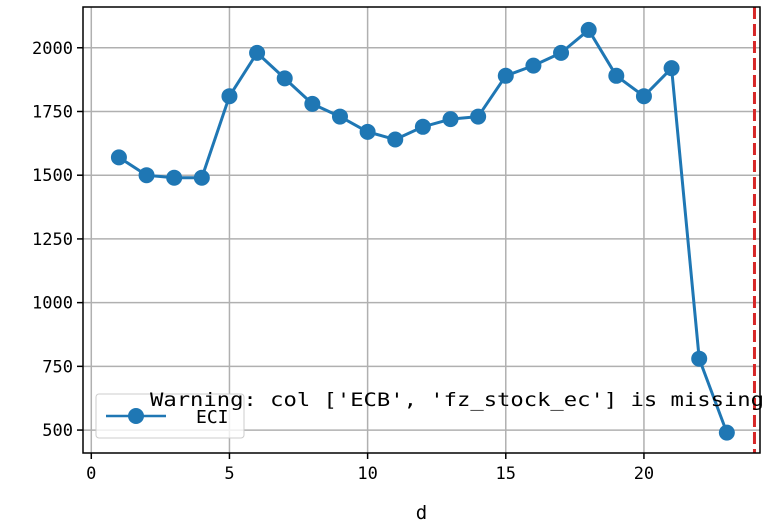 The image size is (781, 523). I want to click on y-tick-label: 1750, so click(52, 112).